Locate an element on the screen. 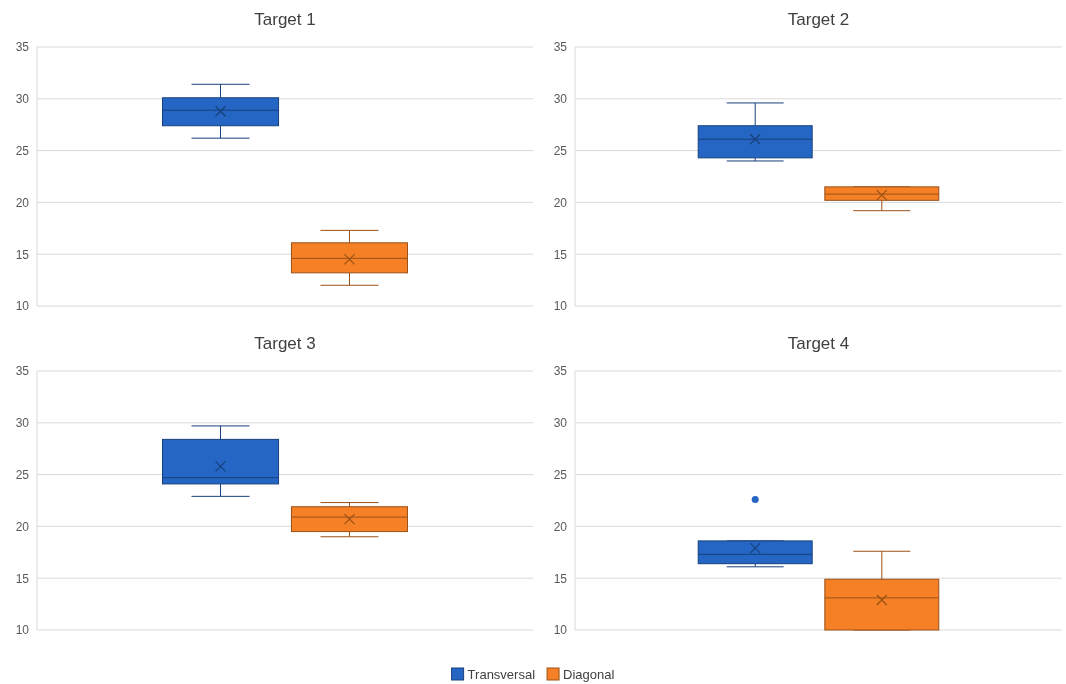 This screenshot has width=1066, height=684. chart-title: Target 3 is located at coordinates (285, 343).